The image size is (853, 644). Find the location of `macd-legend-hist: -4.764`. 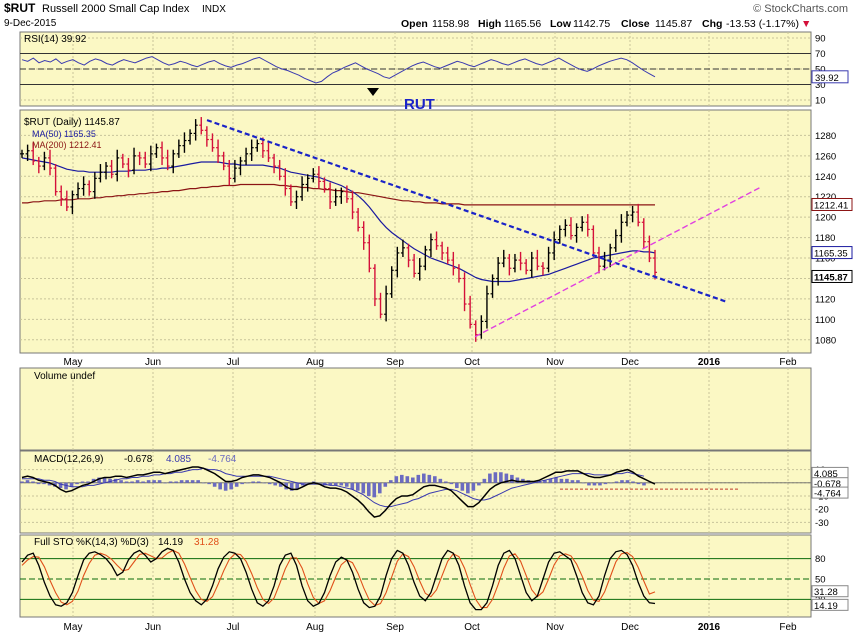

macd-legend-hist: -4.764 is located at coordinates (222, 459).